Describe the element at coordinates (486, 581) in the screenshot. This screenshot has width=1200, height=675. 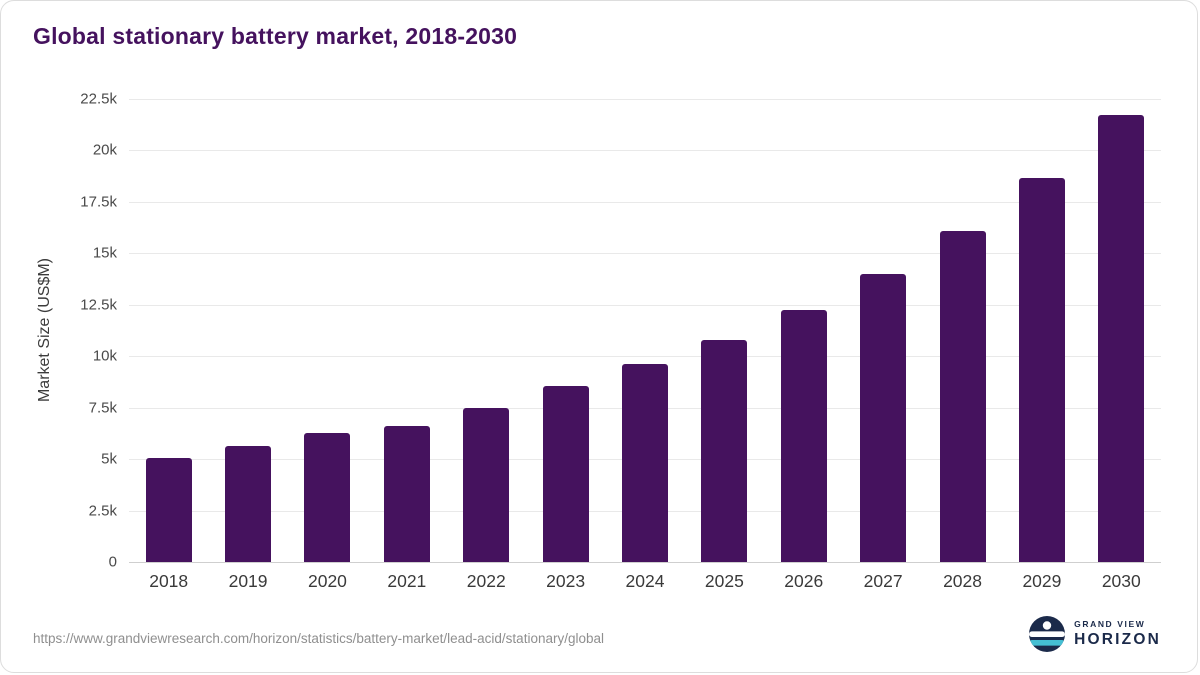
I see `x-tick-label-2022: 2022` at that location.